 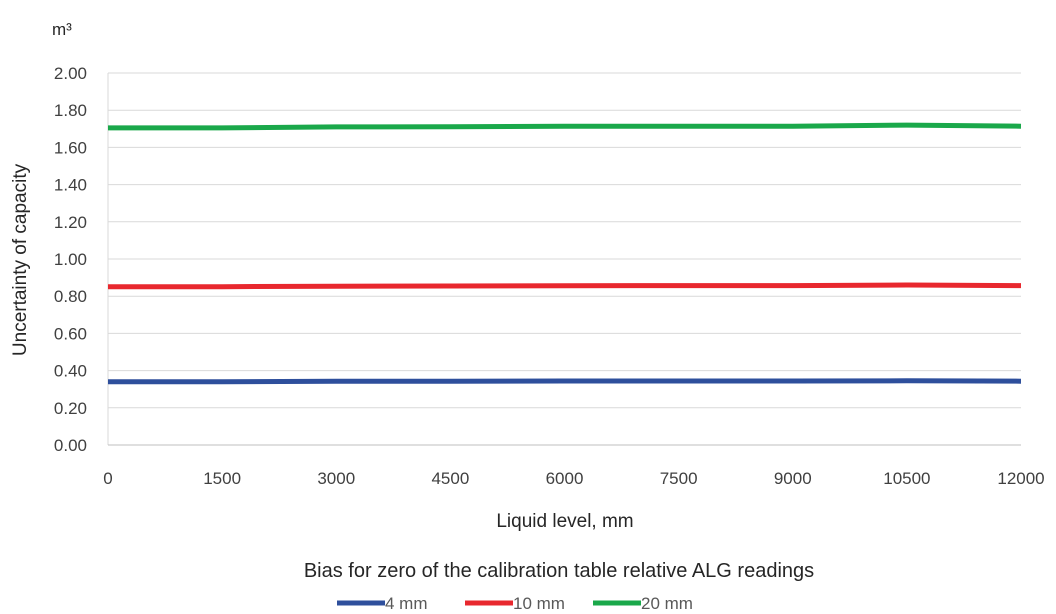 I want to click on x-tick-label: 0, so click(x=107, y=478).